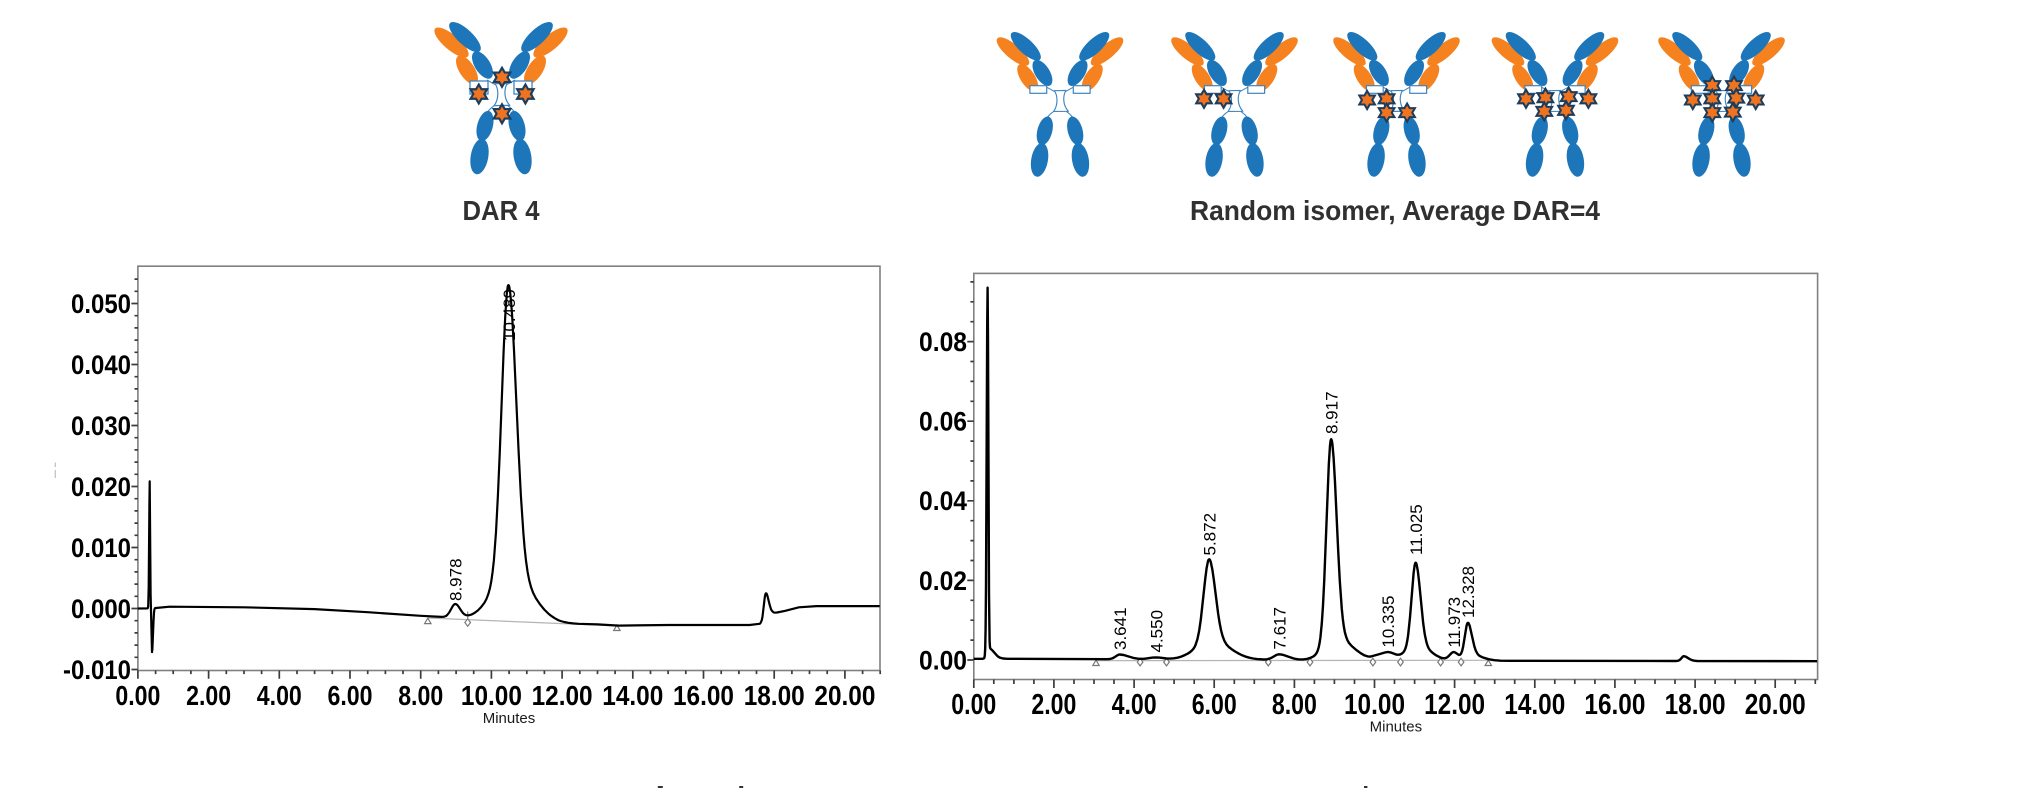 The height and width of the screenshot is (788, 2040). What do you see at coordinates (1388, 622) in the screenshot?
I see `svg-text: 10.335` at bounding box center [1388, 622].